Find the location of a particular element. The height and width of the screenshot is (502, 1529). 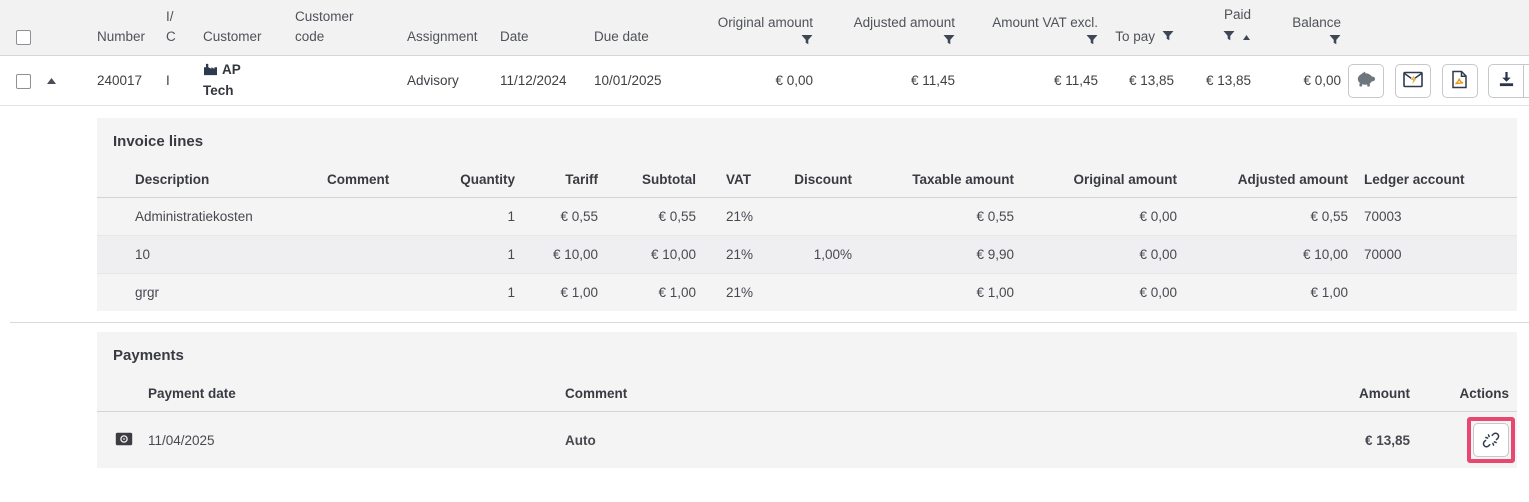

line-description: Administratiekosten is located at coordinates (212, 217).